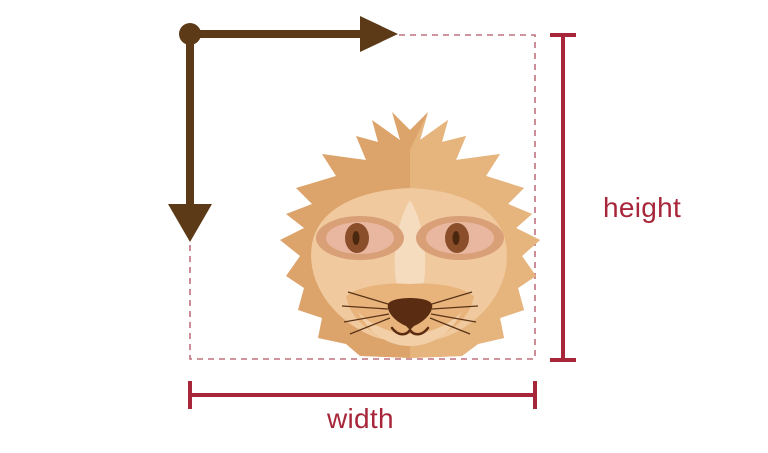  What do you see at coordinates (190, 223) in the screenshot?
I see `arrow-down-icon` at bounding box center [190, 223].